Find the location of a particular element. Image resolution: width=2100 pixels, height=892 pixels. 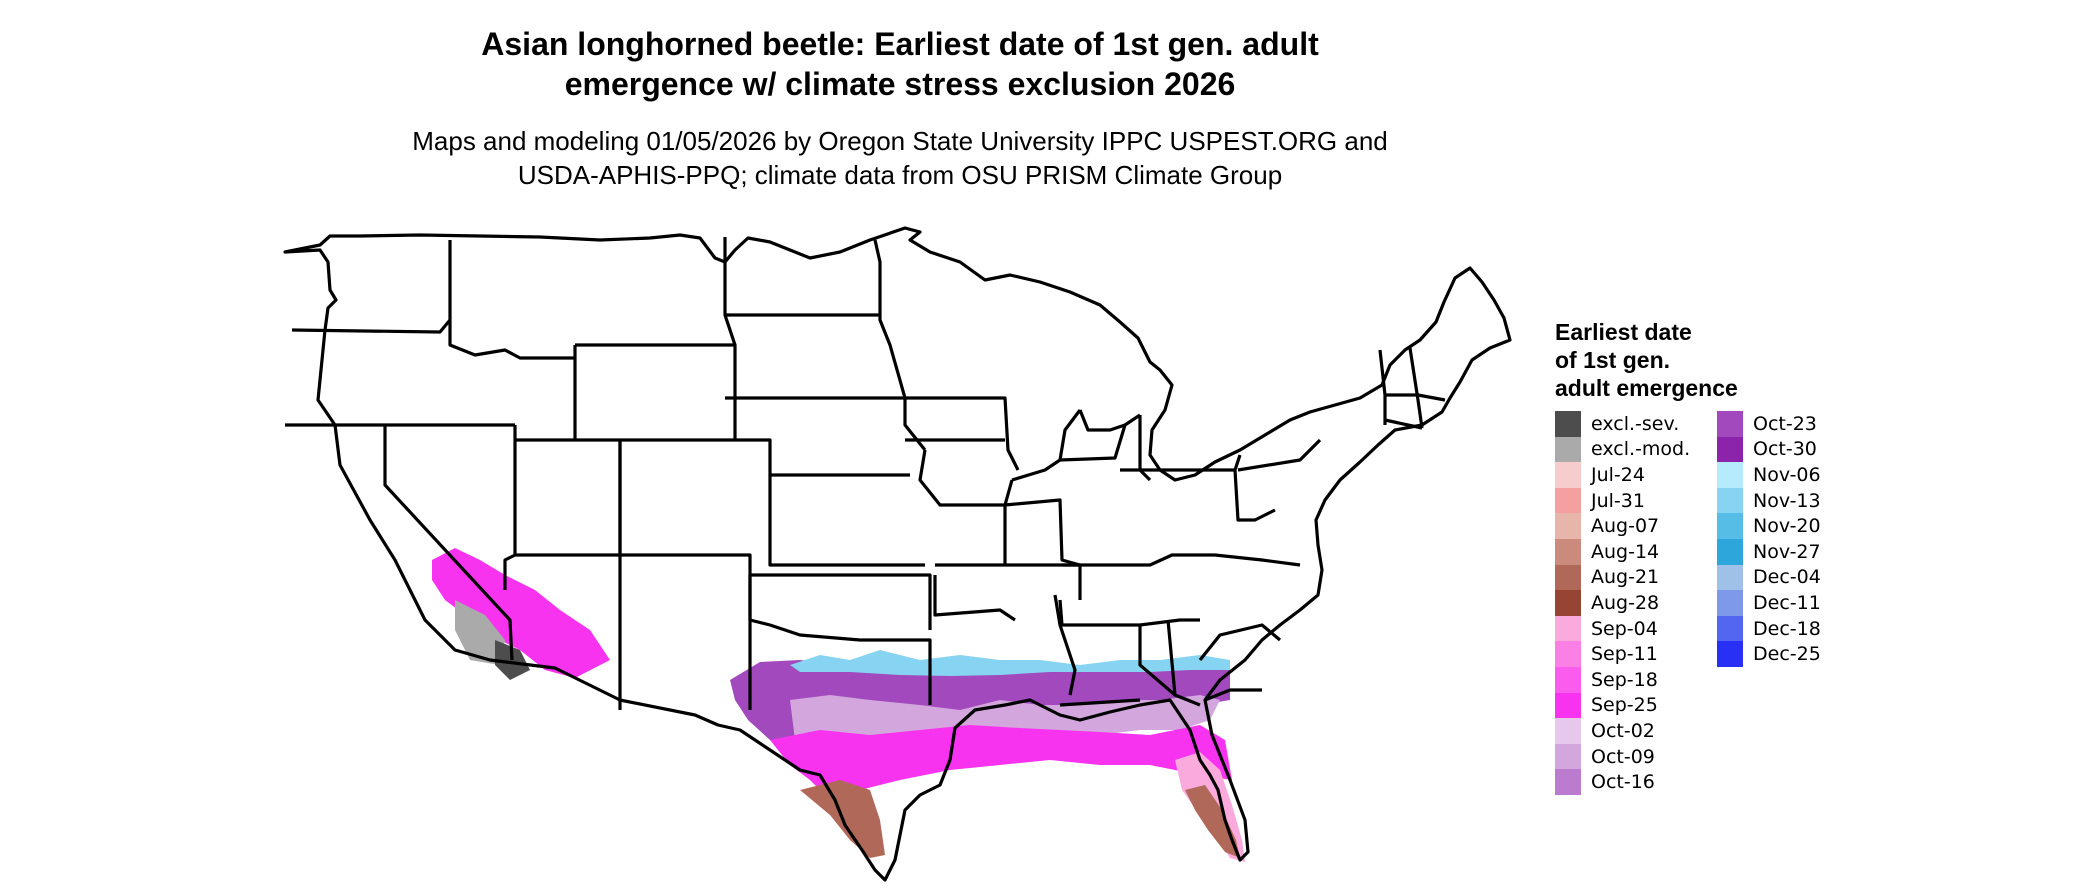

legend-item: Oct-02 is located at coordinates (1622, 731).